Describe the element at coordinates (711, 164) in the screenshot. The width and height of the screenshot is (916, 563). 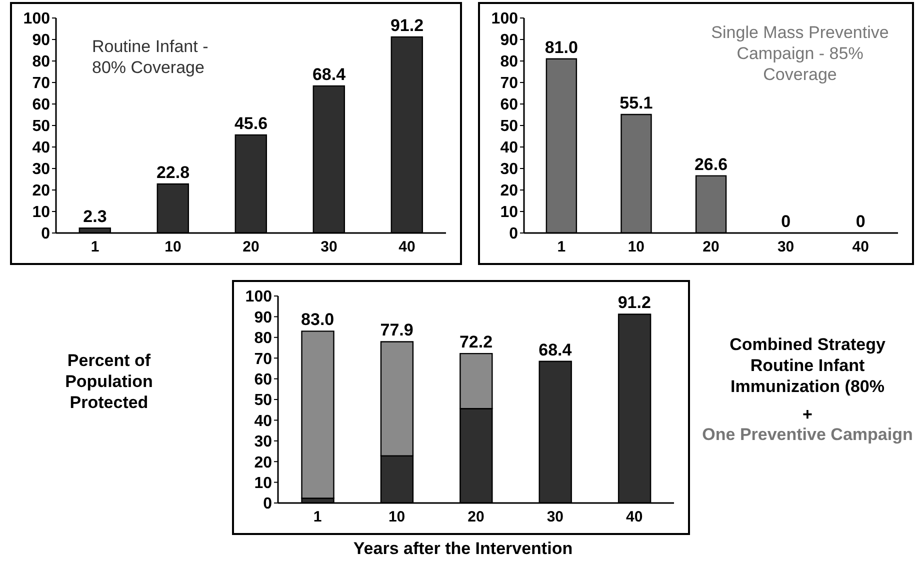
I see `data-label: 26.6` at that location.